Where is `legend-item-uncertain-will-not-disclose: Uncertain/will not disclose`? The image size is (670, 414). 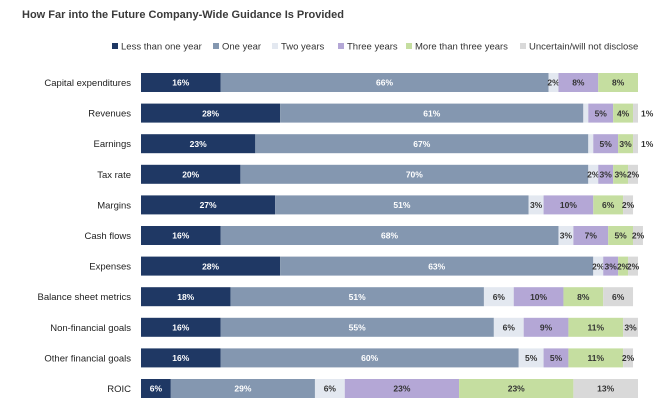 legend-item-uncertain-will-not-disclose: Uncertain/will not disclose is located at coordinates (579, 47).